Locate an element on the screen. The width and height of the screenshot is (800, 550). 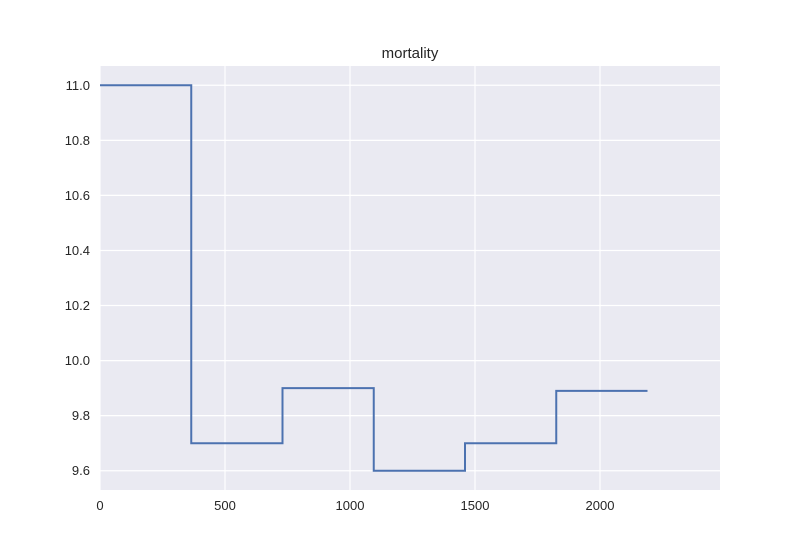
x-tick-label: 500 is located at coordinates (225, 505).